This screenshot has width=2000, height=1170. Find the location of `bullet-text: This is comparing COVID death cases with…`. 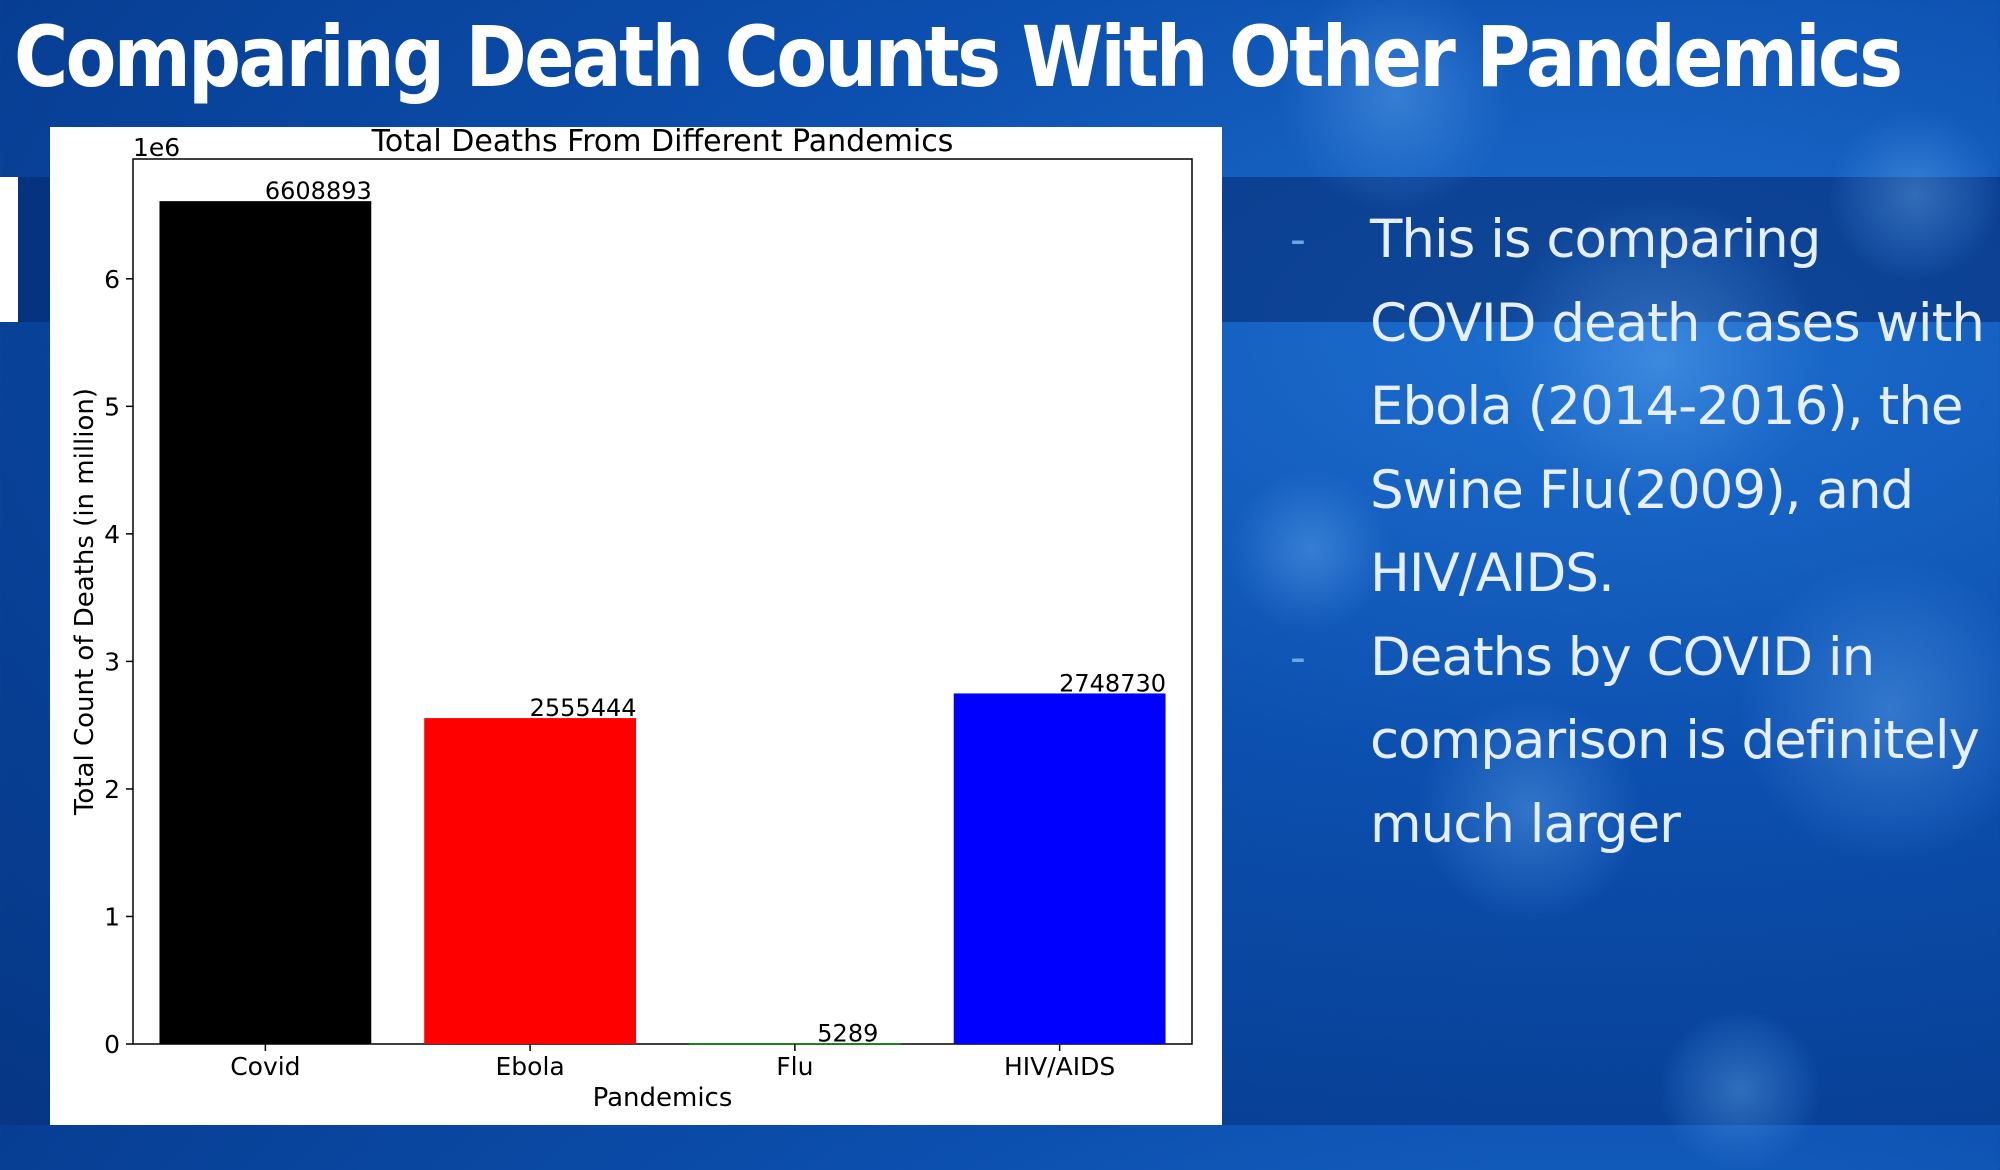

bullet-text: This is comparing COVID death cases with… is located at coordinates (1677, 406).